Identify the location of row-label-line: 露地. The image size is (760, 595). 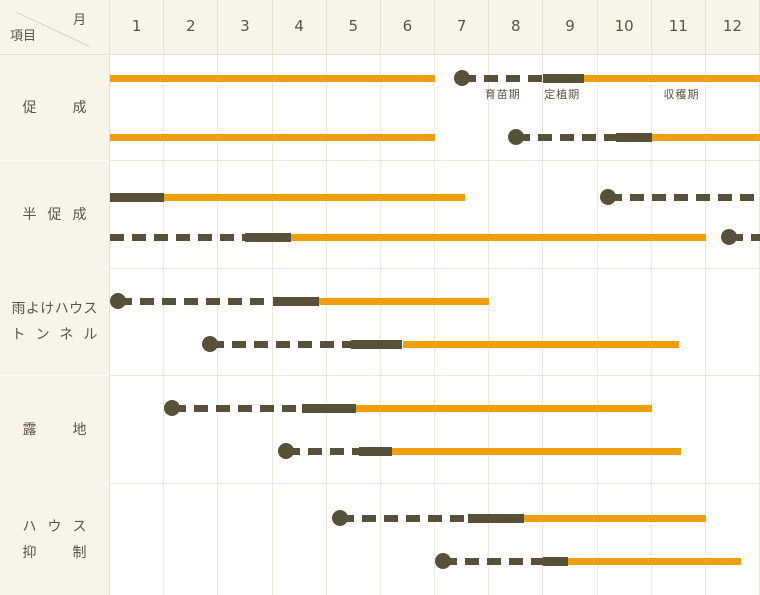
(54, 429).